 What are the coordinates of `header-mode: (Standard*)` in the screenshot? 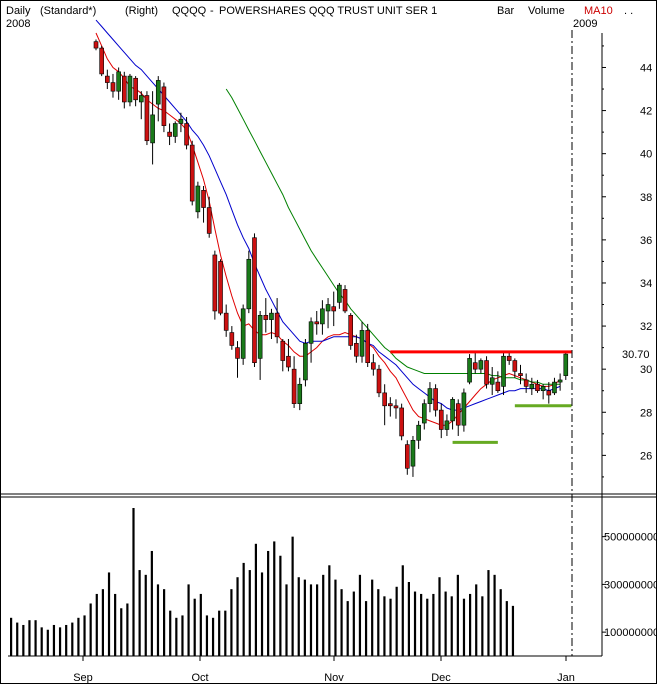 It's located at (68, 11).